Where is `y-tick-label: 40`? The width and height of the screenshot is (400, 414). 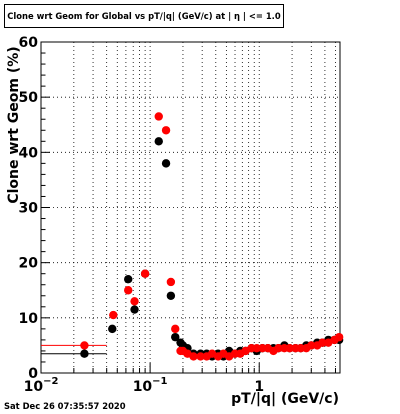 y-tick-label: 40 is located at coordinates (29, 153).